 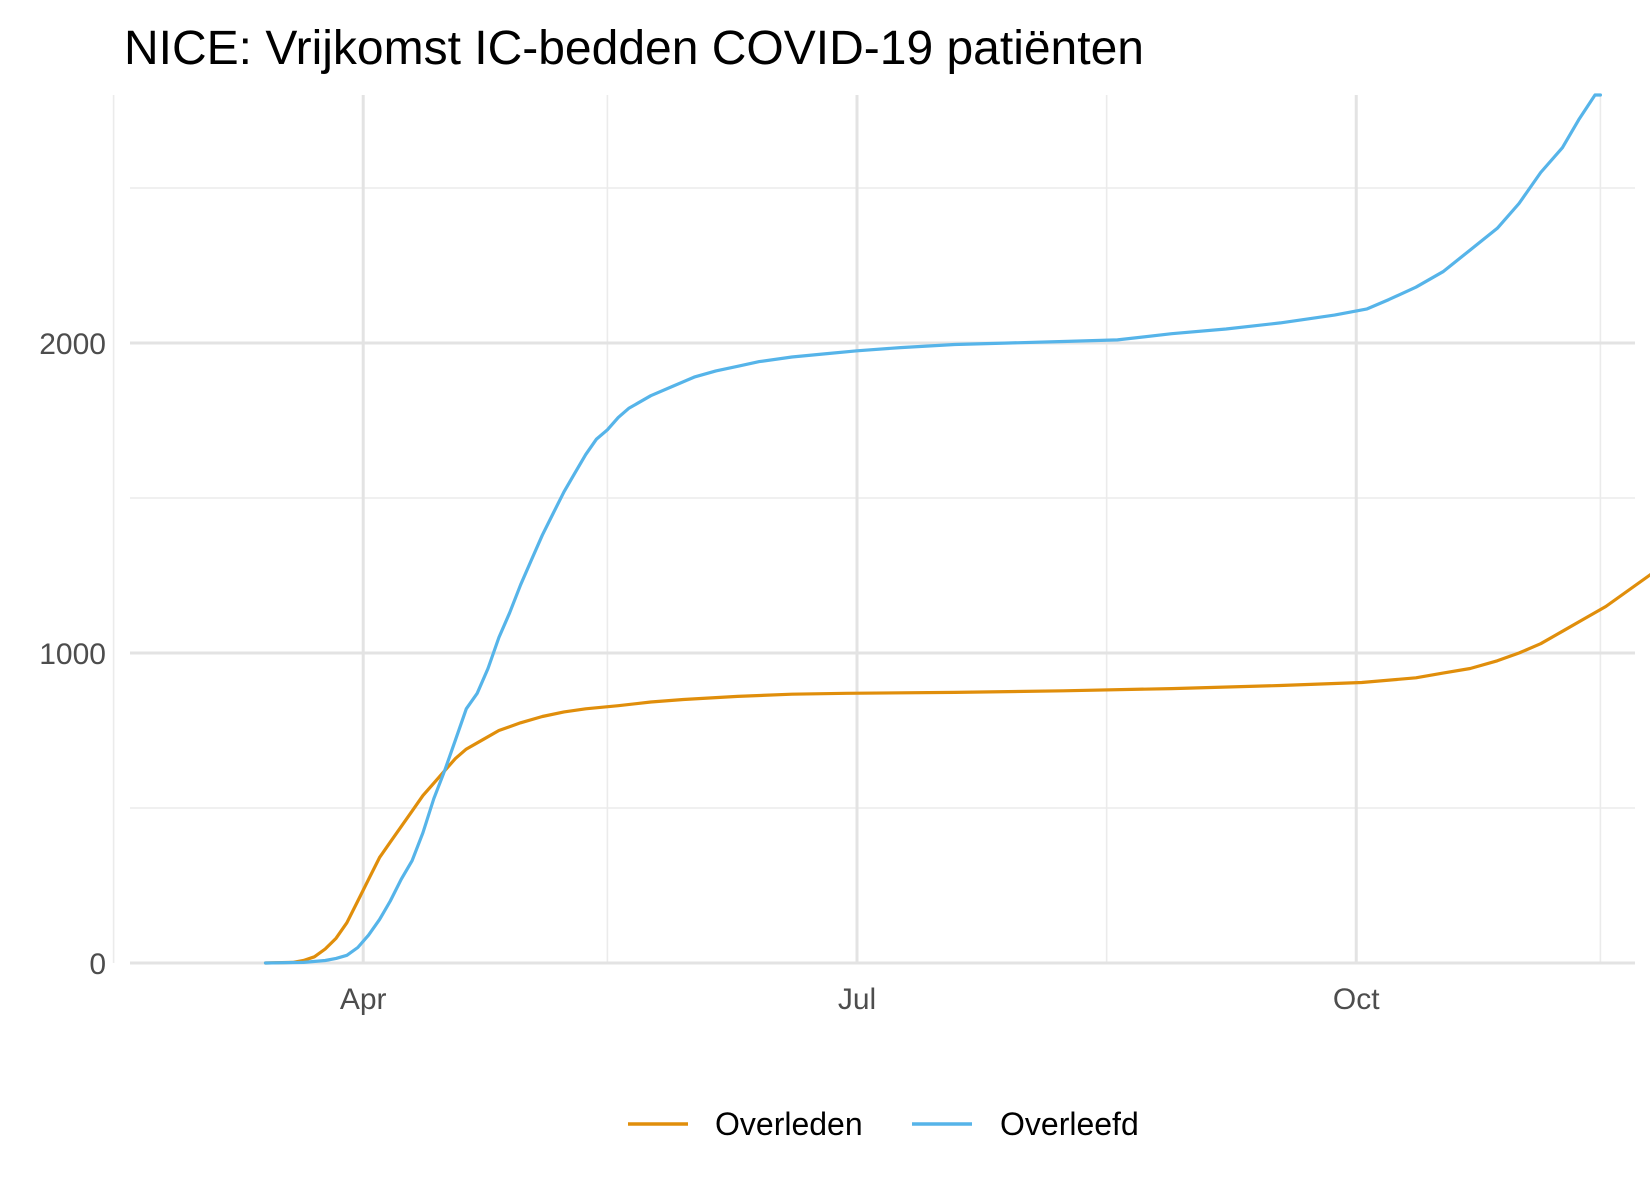 I want to click on x-tick-label: Oct, so click(x=1356, y=999).